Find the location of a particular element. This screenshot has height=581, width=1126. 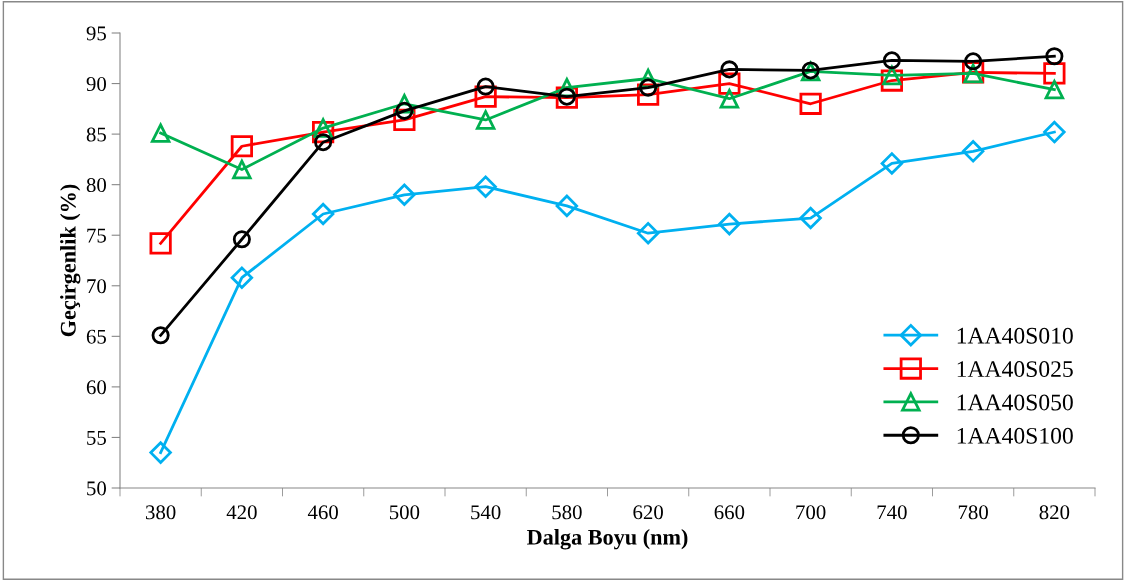

x-tick-label: 500 is located at coordinates (404, 512).